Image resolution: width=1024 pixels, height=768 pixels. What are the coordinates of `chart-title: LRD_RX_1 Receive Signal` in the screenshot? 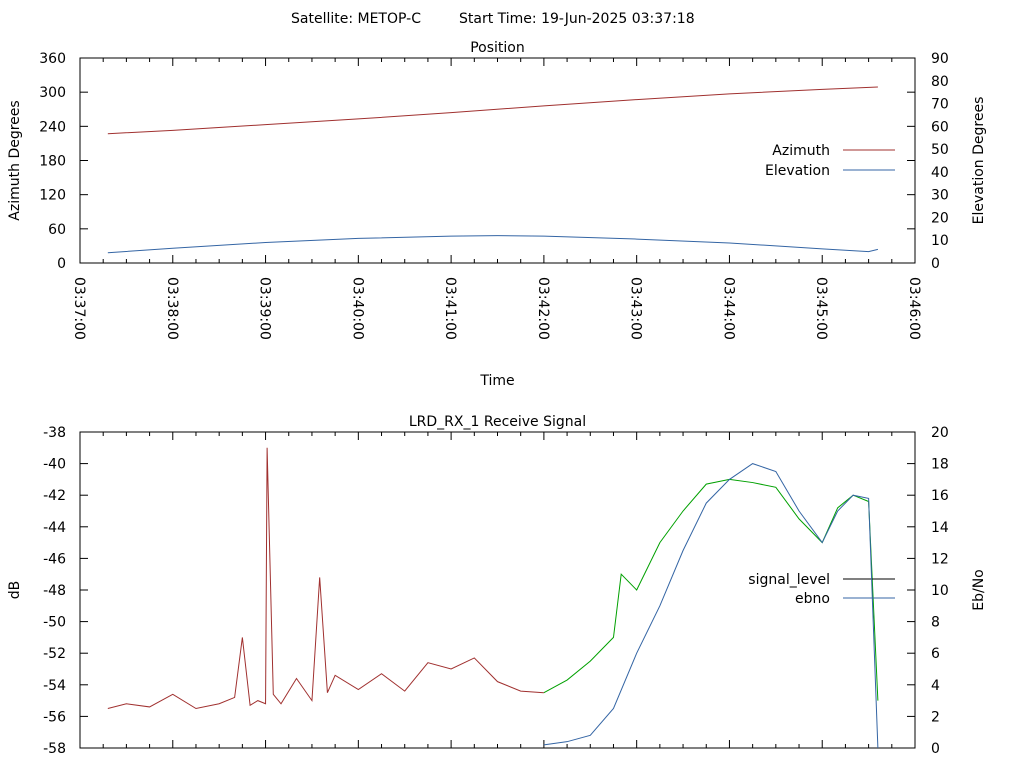 It's located at (497, 422).